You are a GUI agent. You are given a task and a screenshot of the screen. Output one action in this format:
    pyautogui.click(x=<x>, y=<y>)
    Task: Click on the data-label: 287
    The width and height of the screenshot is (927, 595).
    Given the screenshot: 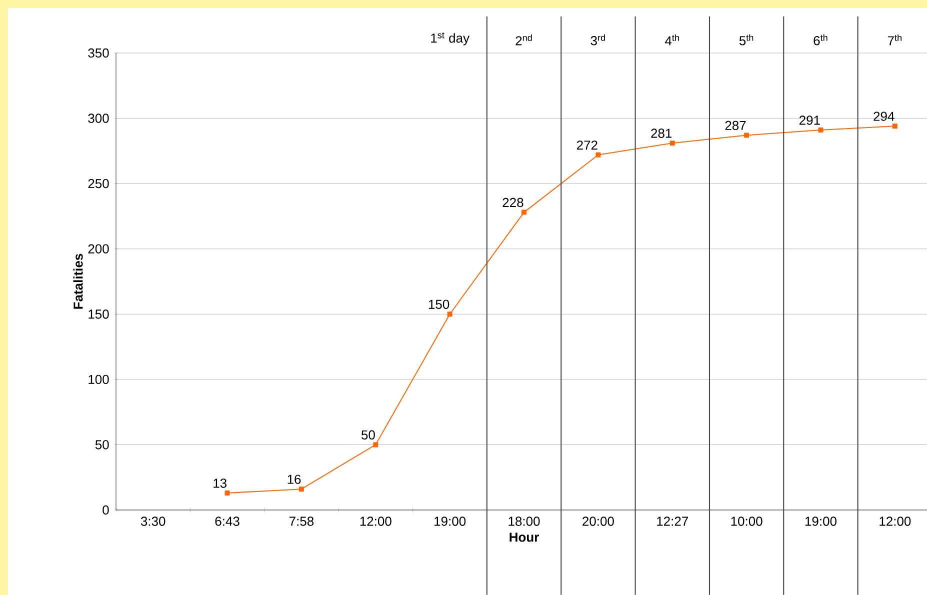 What is the action you would take?
    pyautogui.click(x=735, y=125)
    